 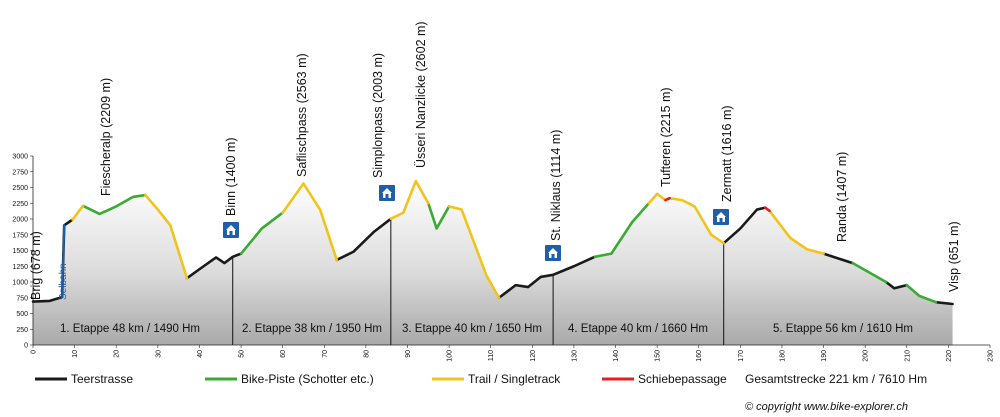 I want to click on y-tick-label: 2250, so click(x=20, y=204).